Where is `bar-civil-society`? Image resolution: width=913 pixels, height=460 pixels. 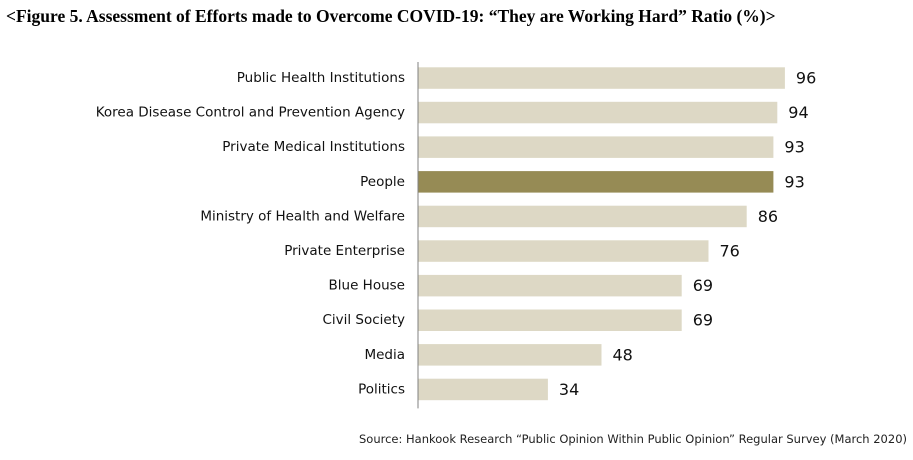
bar-civil-society is located at coordinates (550, 320).